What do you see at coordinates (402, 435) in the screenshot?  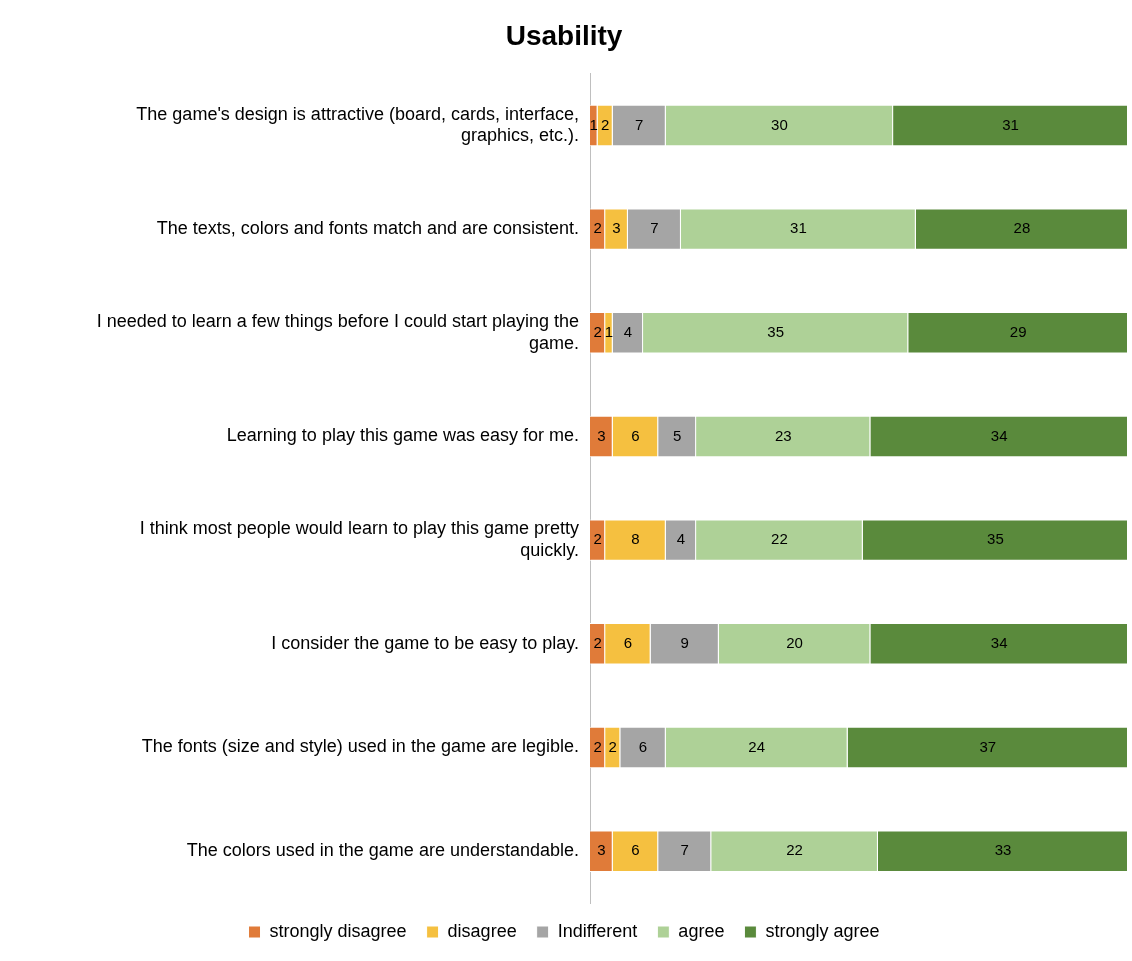 I see `y-tick-label: Learning to play this game was easy for me.` at bounding box center [402, 435].